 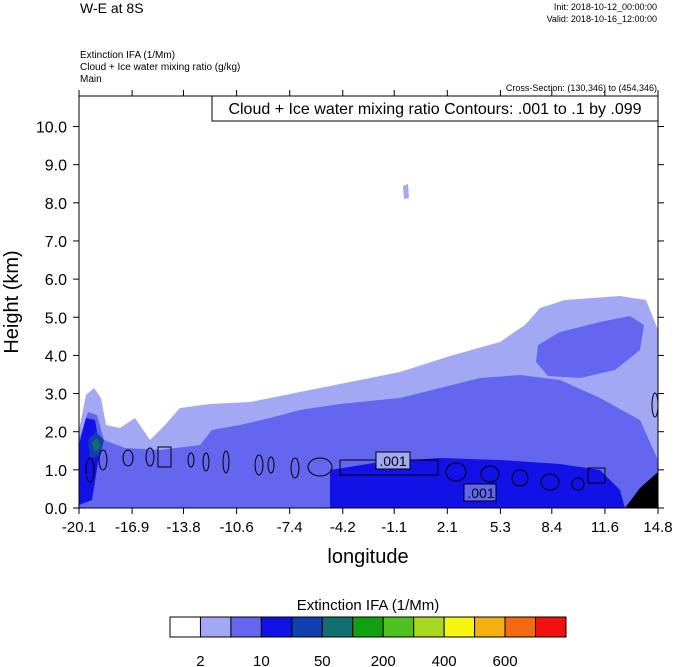 What do you see at coordinates (51, 128) in the screenshot?
I see `y-tick-label: 10.0` at bounding box center [51, 128].